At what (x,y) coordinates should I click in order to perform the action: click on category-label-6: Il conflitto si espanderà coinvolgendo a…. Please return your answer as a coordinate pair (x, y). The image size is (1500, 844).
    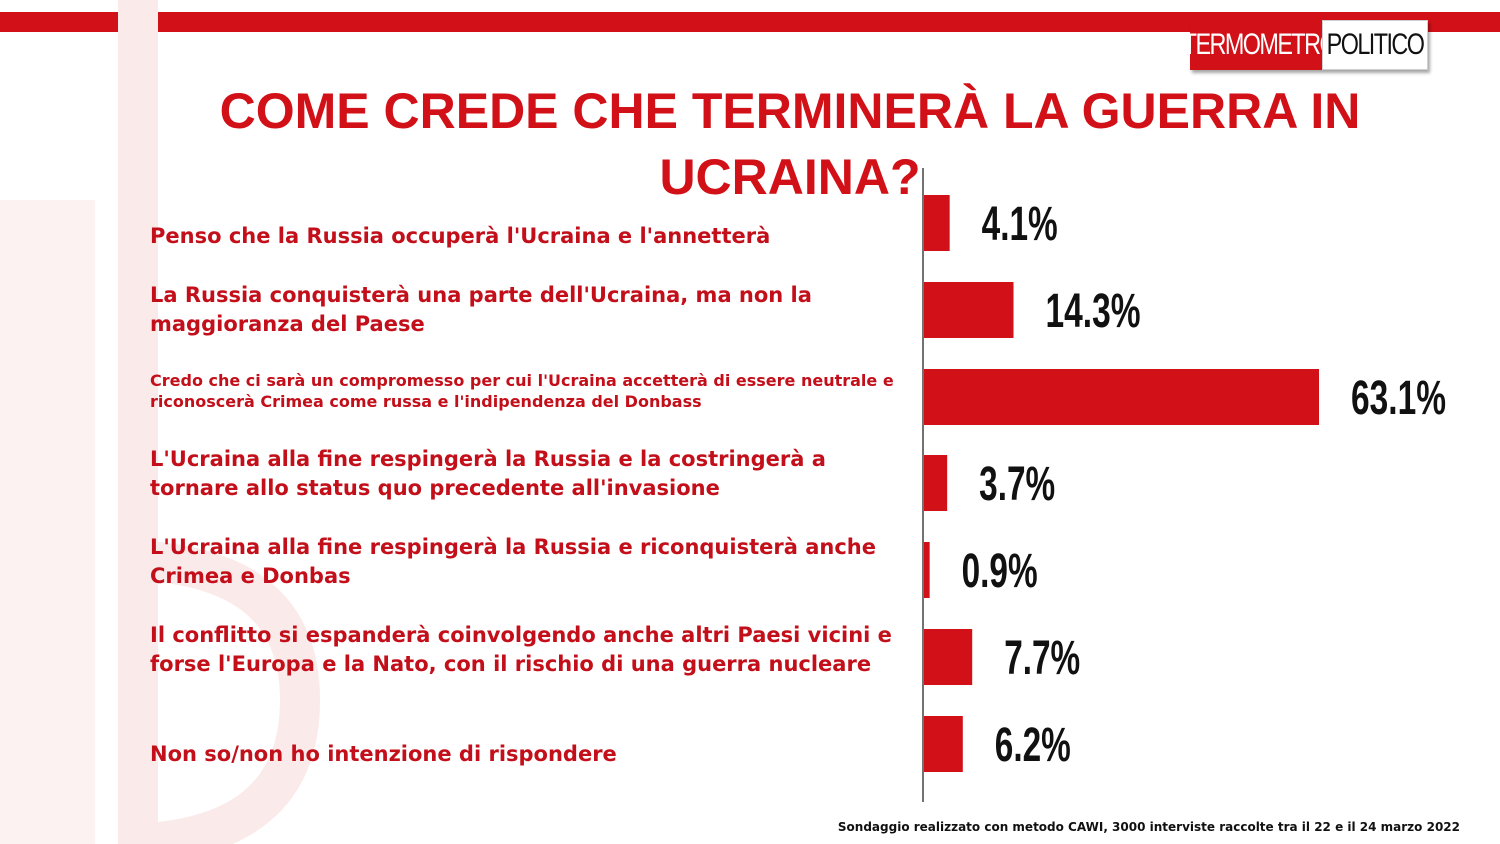
    Looking at the image, I should click on (521, 649).